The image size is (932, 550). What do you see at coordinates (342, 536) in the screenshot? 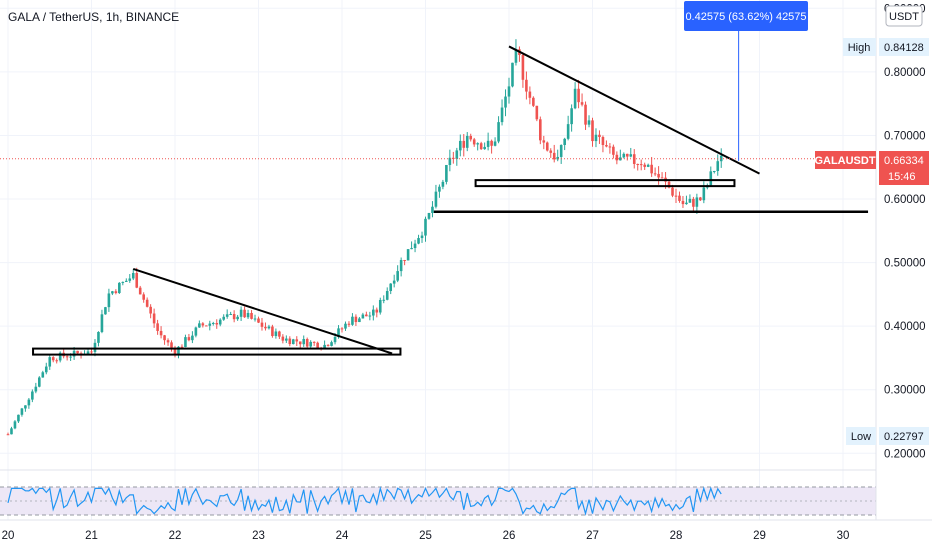
I see `time-tick-label: 24` at bounding box center [342, 536].